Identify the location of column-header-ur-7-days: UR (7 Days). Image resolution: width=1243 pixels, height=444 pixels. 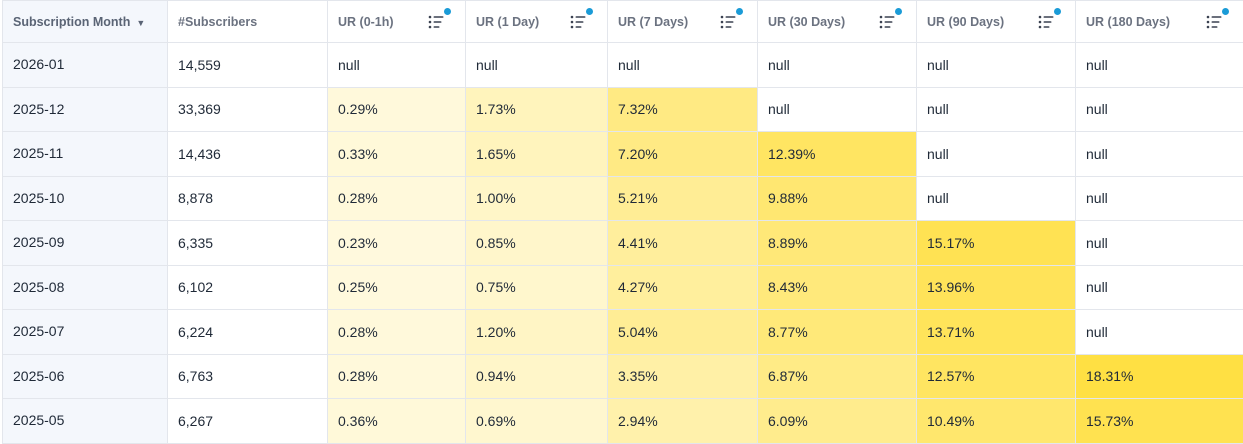
(682, 21).